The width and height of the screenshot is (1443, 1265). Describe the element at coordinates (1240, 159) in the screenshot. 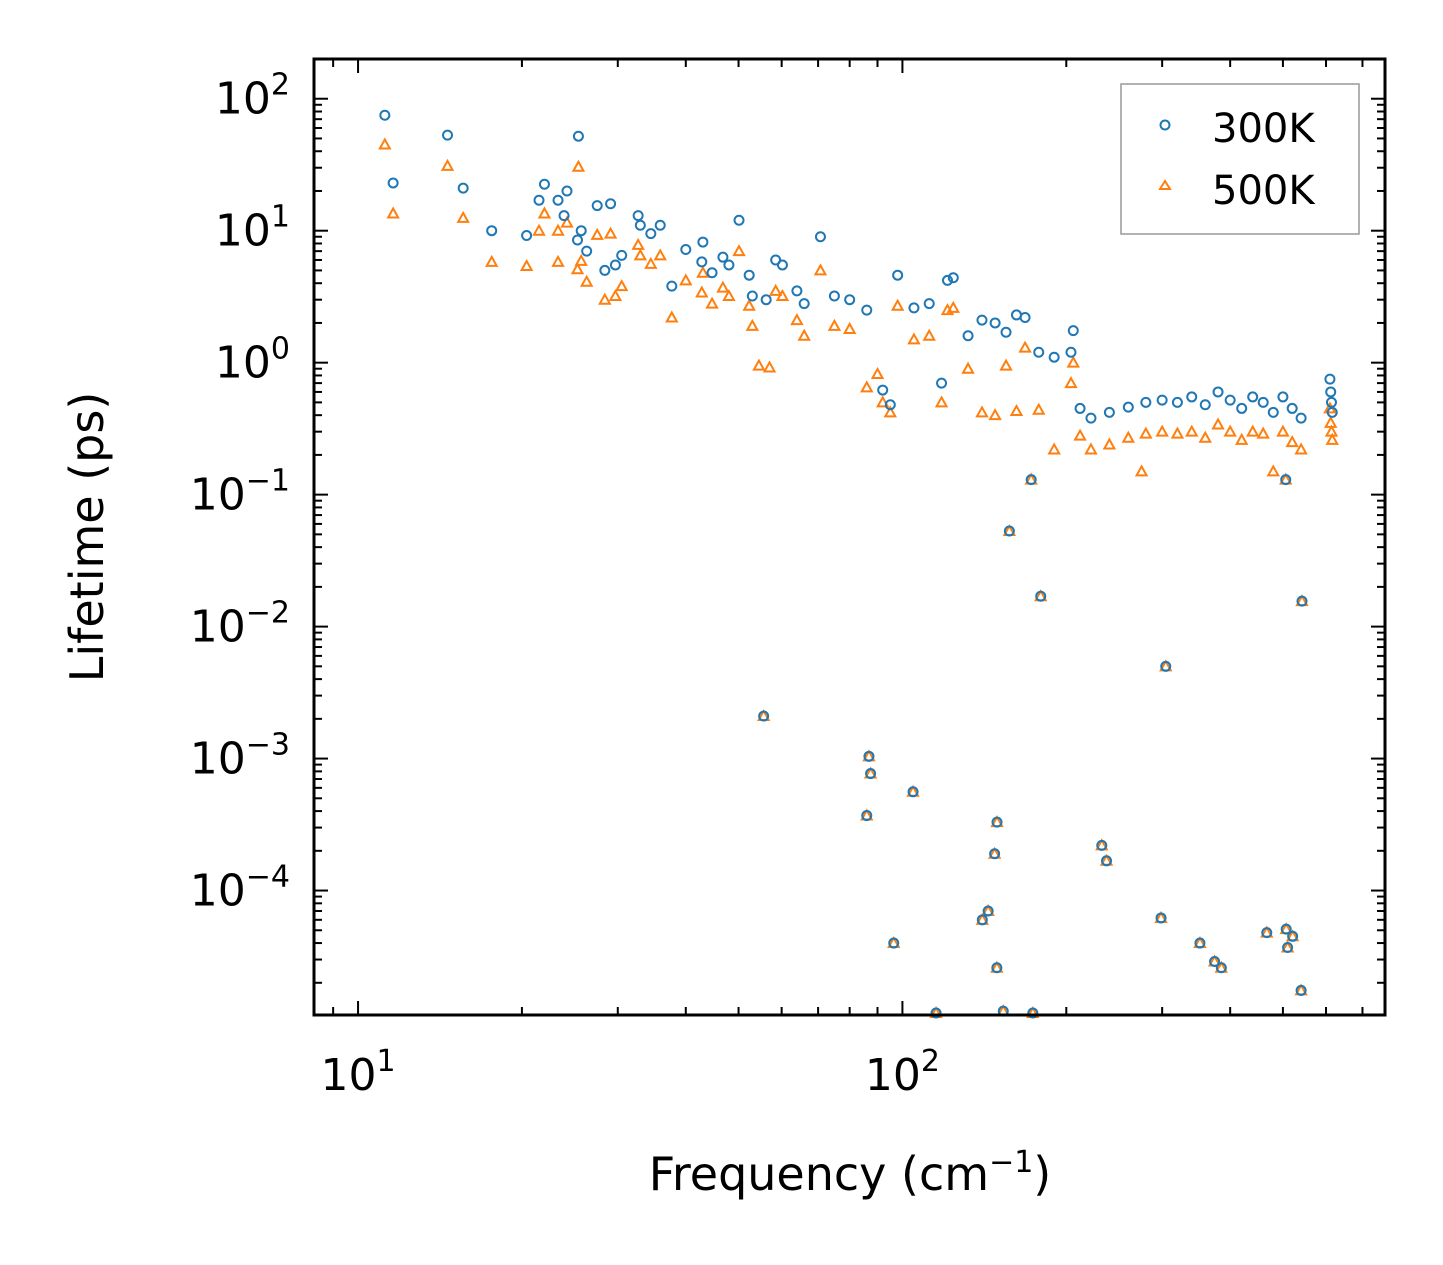

I see `legend: 300K 500K` at that location.